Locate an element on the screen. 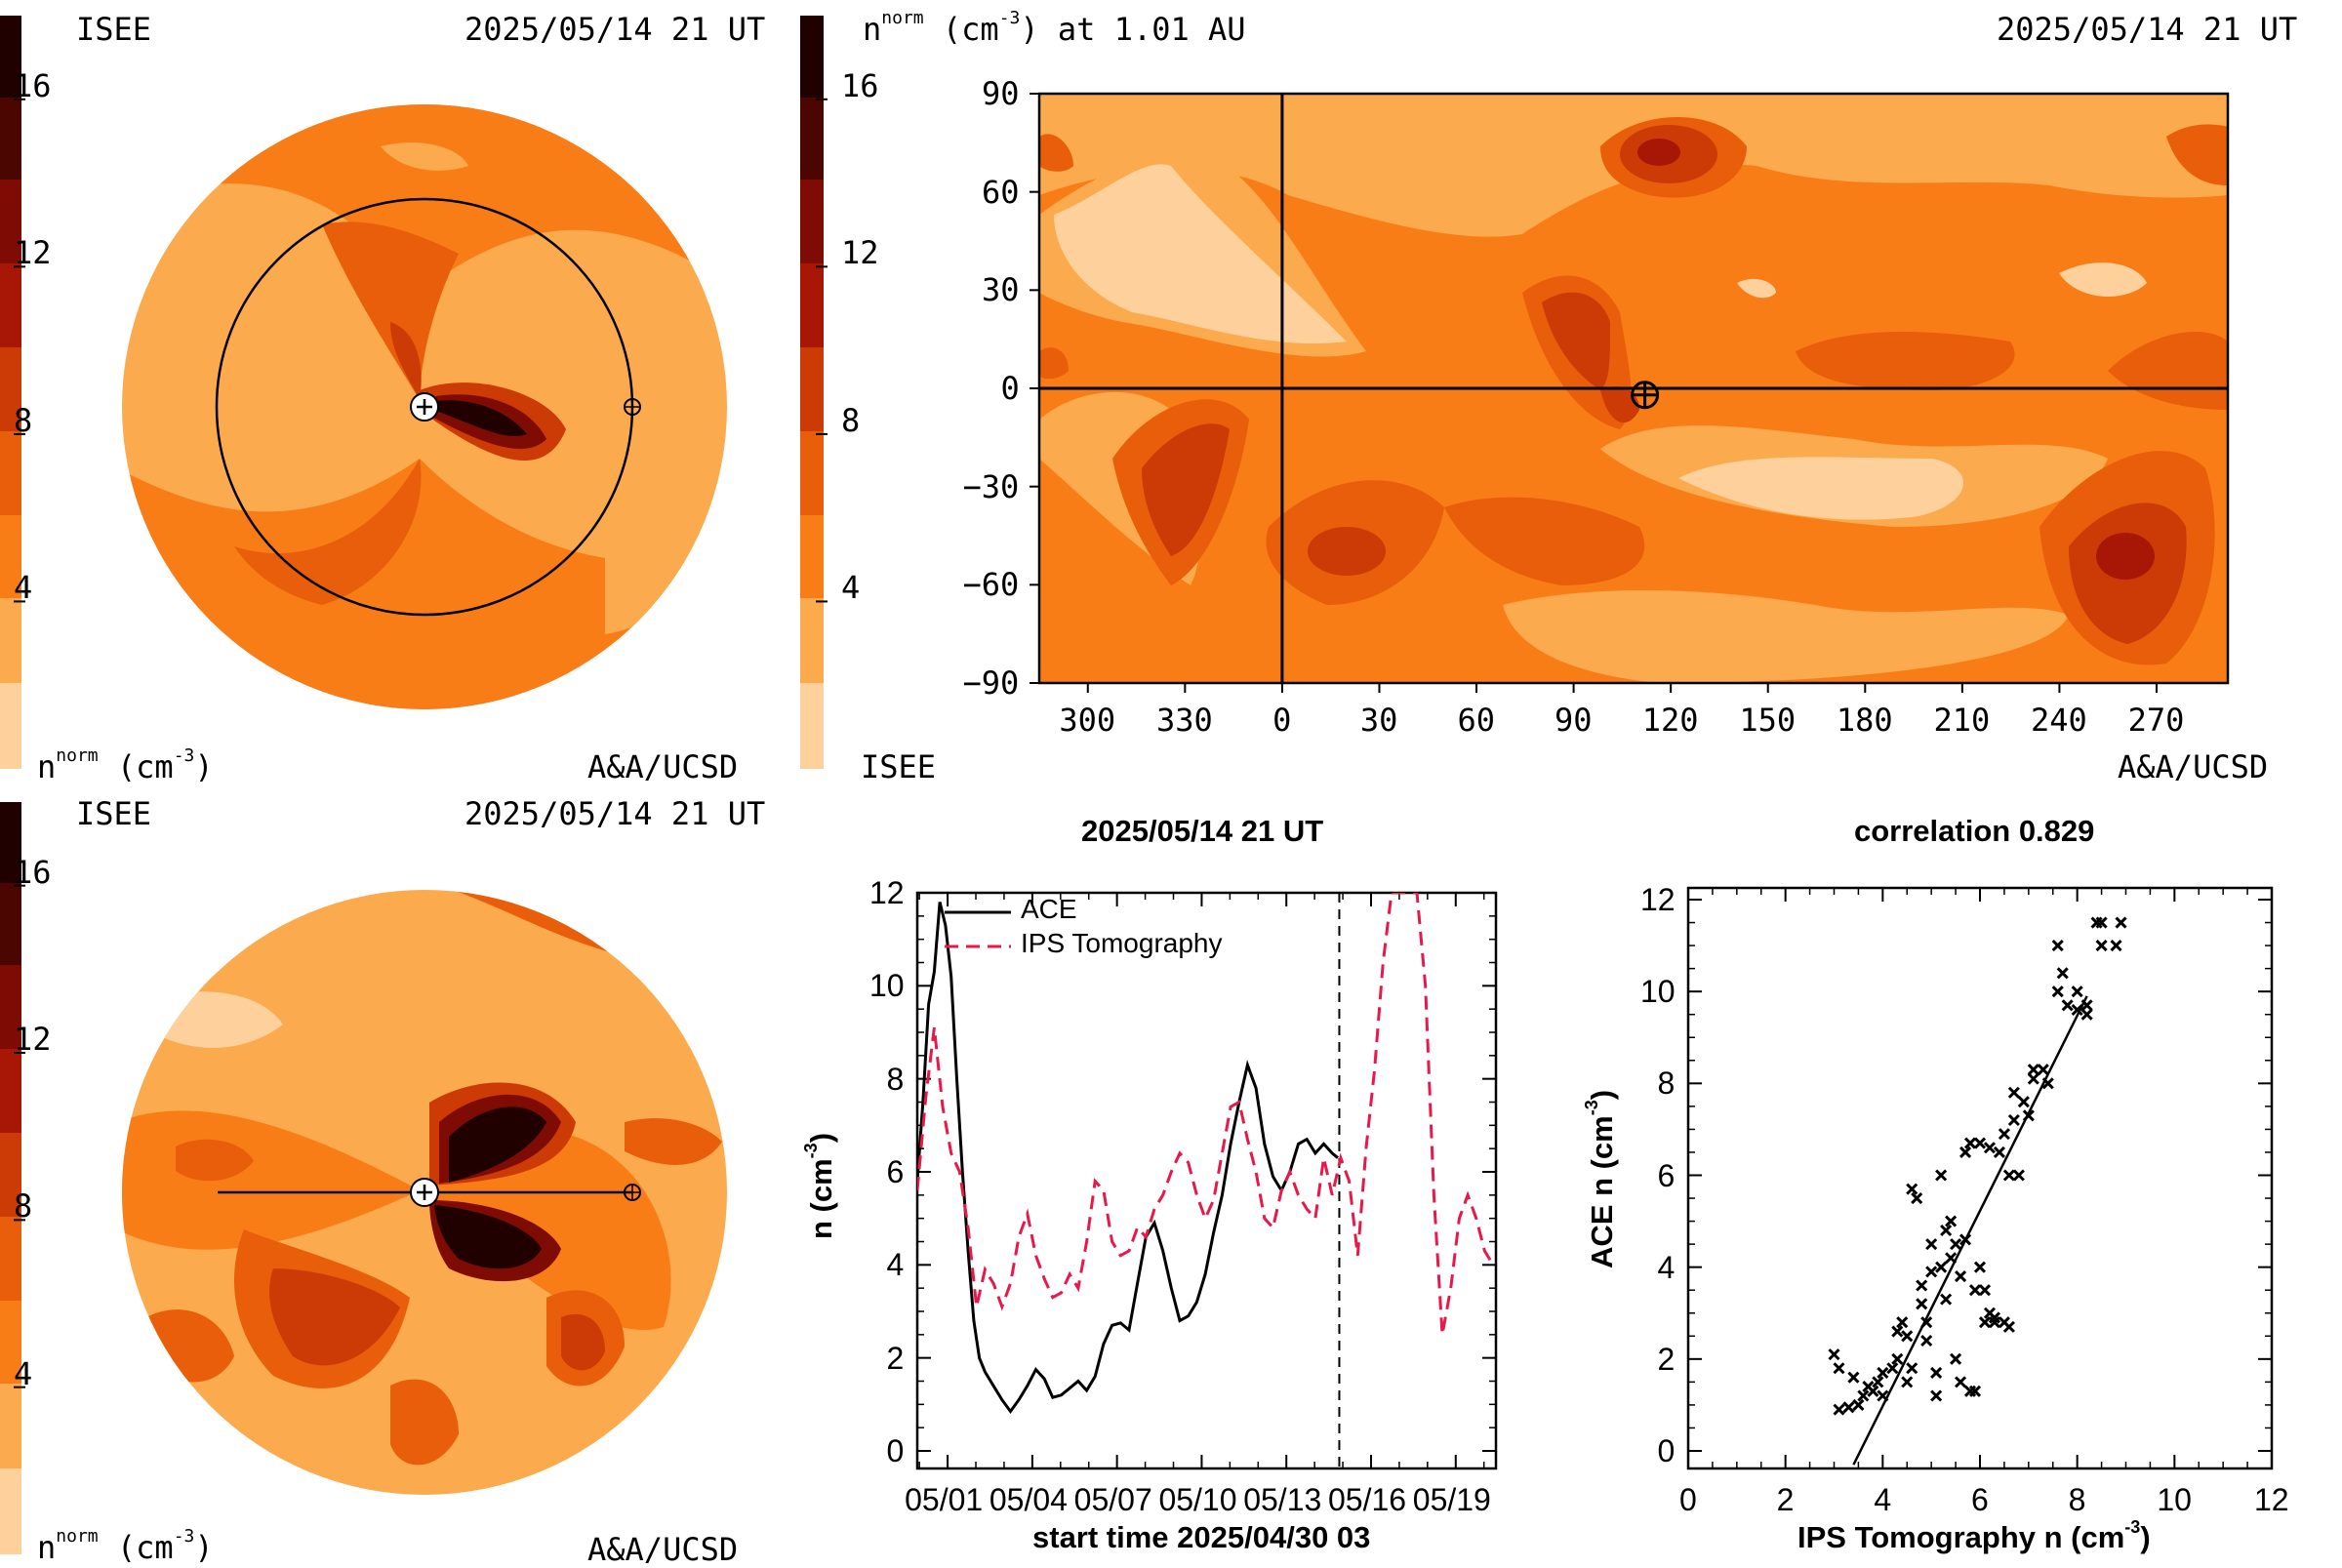 The image size is (2342, 1568). colorbar-tick: 4 is located at coordinates (23, 1373).